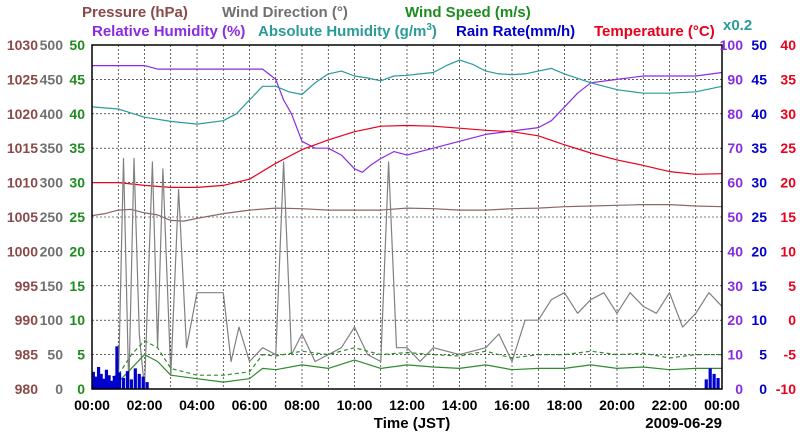 Image resolution: width=800 pixels, height=434 pixels. What do you see at coordinates (786, 389) in the screenshot?
I see `y-tick-temperature: -10` at bounding box center [786, 389].